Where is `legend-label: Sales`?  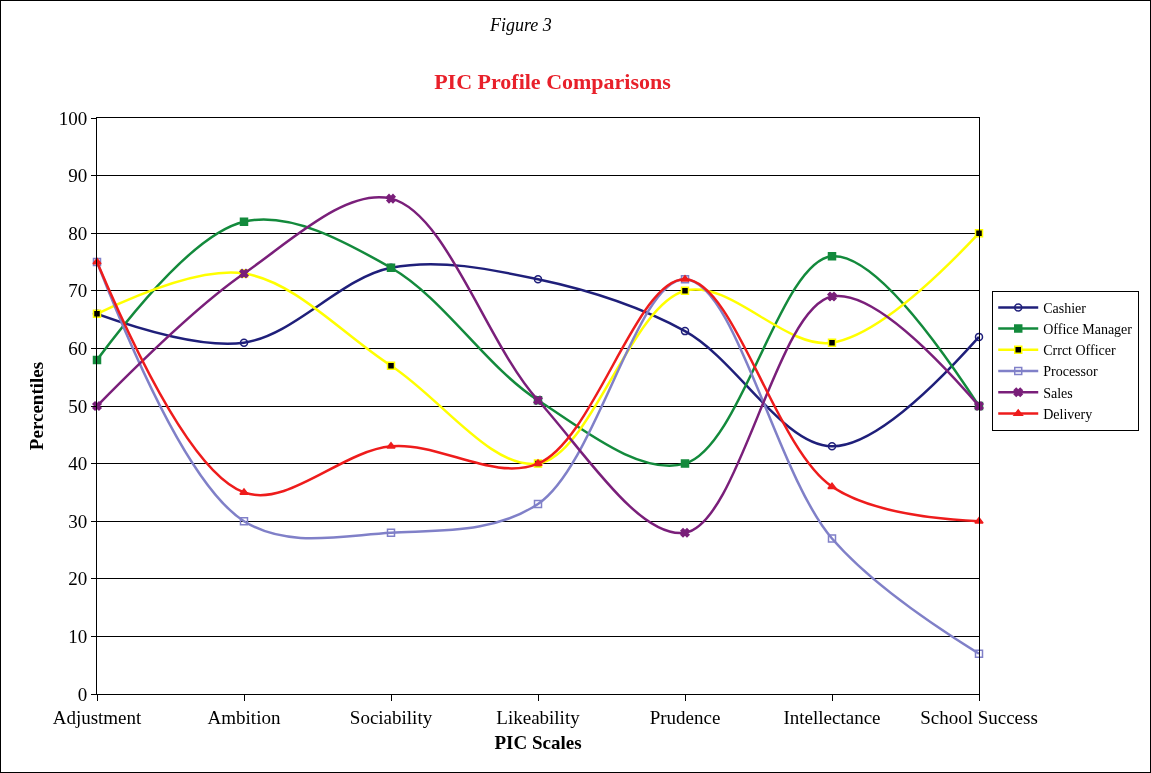
legend-label: Sales is located at coordinates (1058, 393).